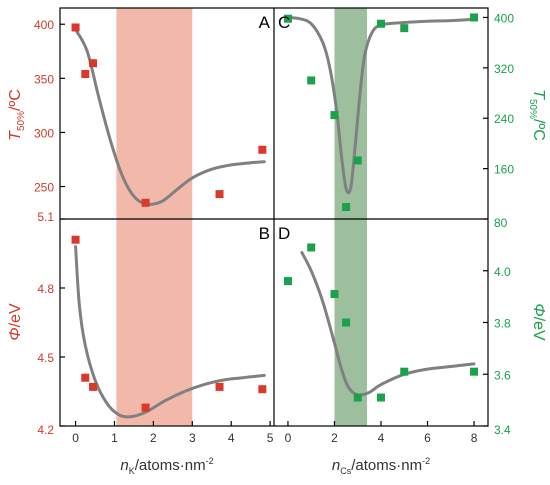 Image resolution: width=550 pixels, height=485 pixels. Describe the element at coordinates (288, 438) in the screenshot. I see `x-tick-label-d-1: 0` at that location.